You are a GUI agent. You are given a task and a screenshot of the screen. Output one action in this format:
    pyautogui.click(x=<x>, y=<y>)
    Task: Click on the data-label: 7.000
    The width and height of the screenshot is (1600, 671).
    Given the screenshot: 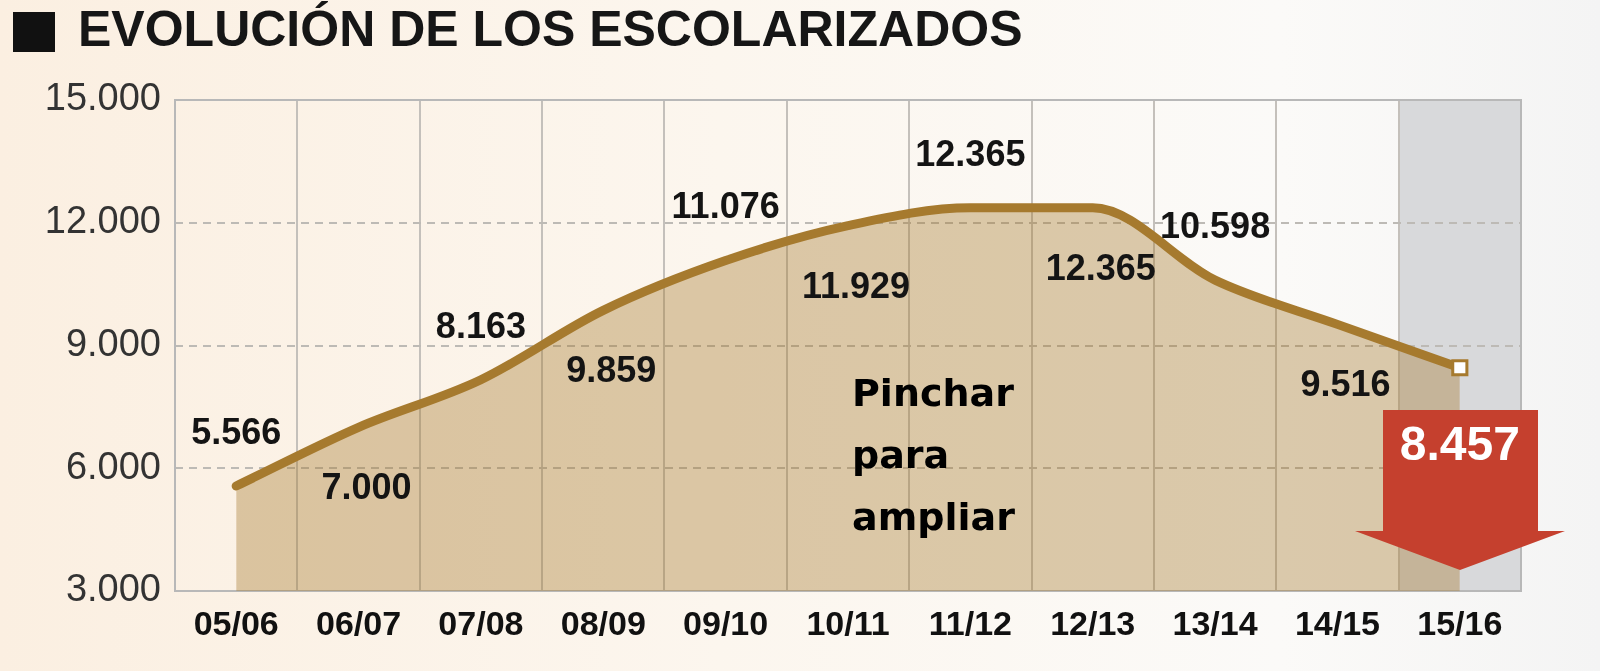 What is the action you would take?
    pyautogui.click(x=366, y=487)
    